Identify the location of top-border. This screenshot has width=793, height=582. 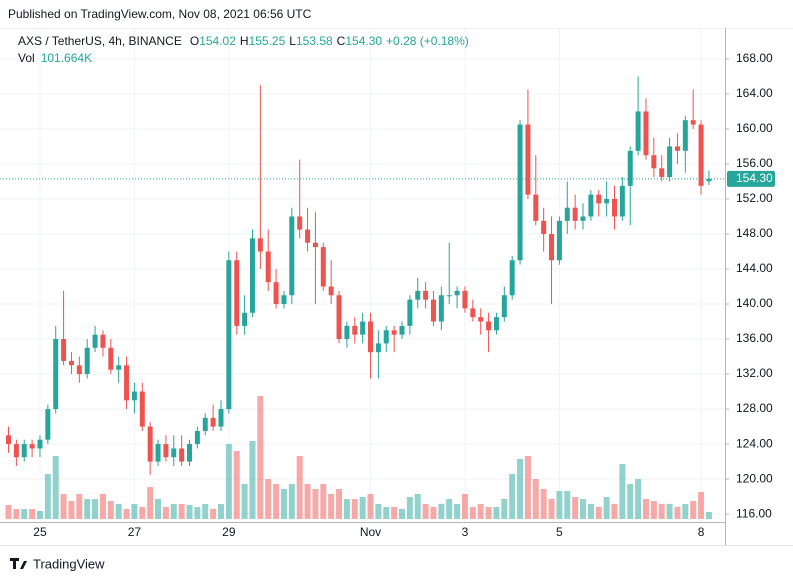
(396, 28).